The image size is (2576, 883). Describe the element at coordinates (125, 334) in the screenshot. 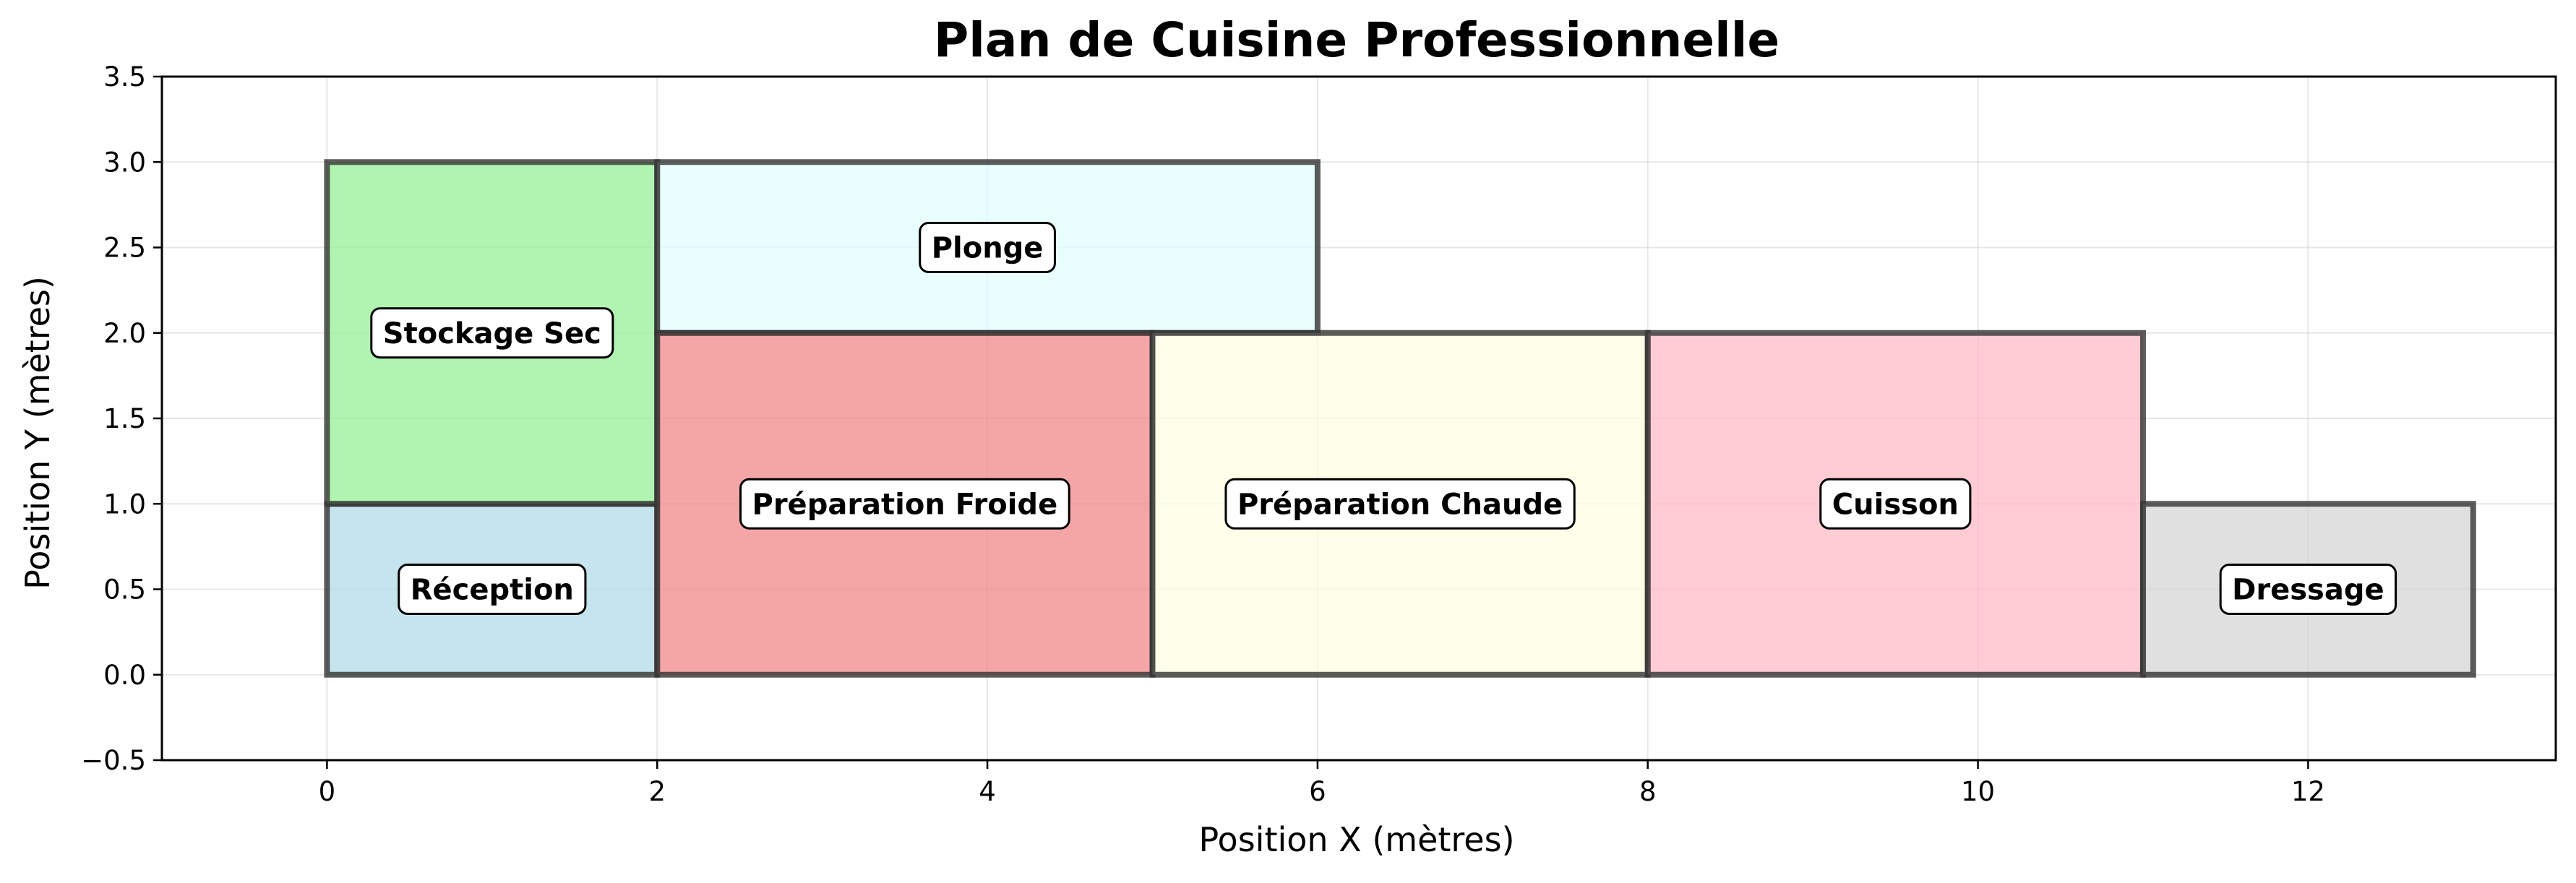

I see `y-tick-label: 2.0` at that location.